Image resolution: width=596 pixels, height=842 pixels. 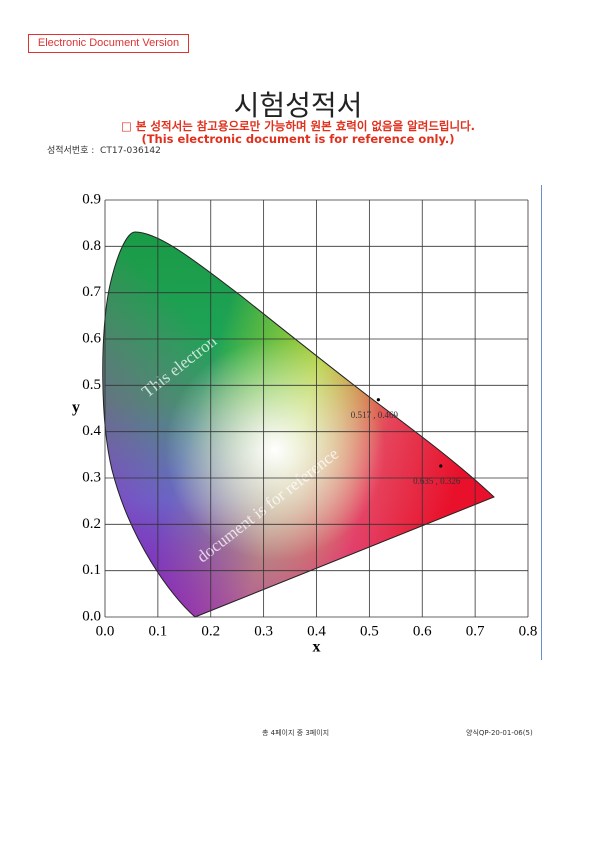 I want to click on y-tick-label: 0.1, so click(x=91, y=570).